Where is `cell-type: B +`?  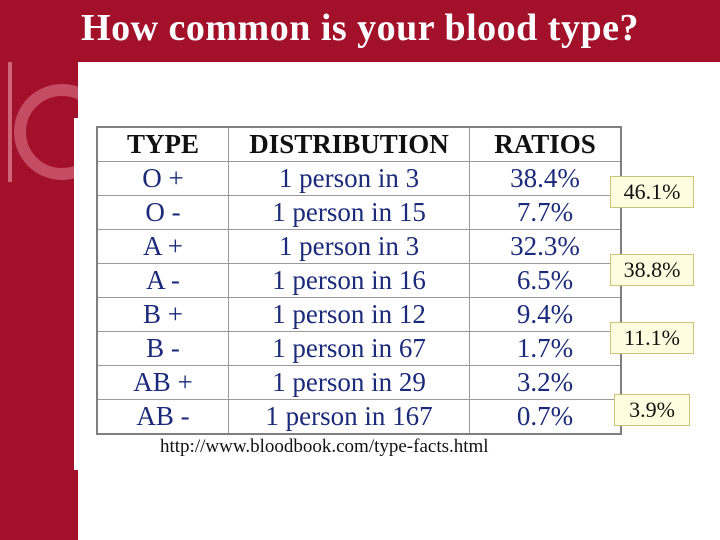 cell-type: B + is located at coordinates (162, 314).